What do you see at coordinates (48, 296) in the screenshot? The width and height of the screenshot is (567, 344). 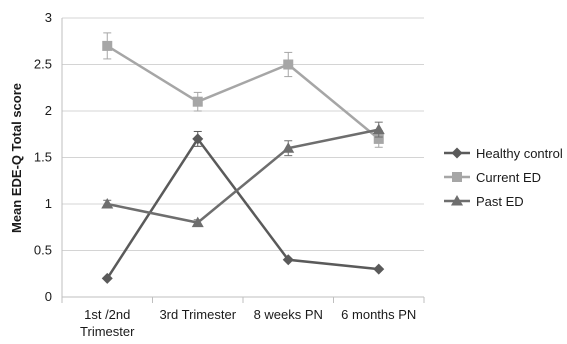 I see `y-tick-label: 0` at bounding box center [48, 296].